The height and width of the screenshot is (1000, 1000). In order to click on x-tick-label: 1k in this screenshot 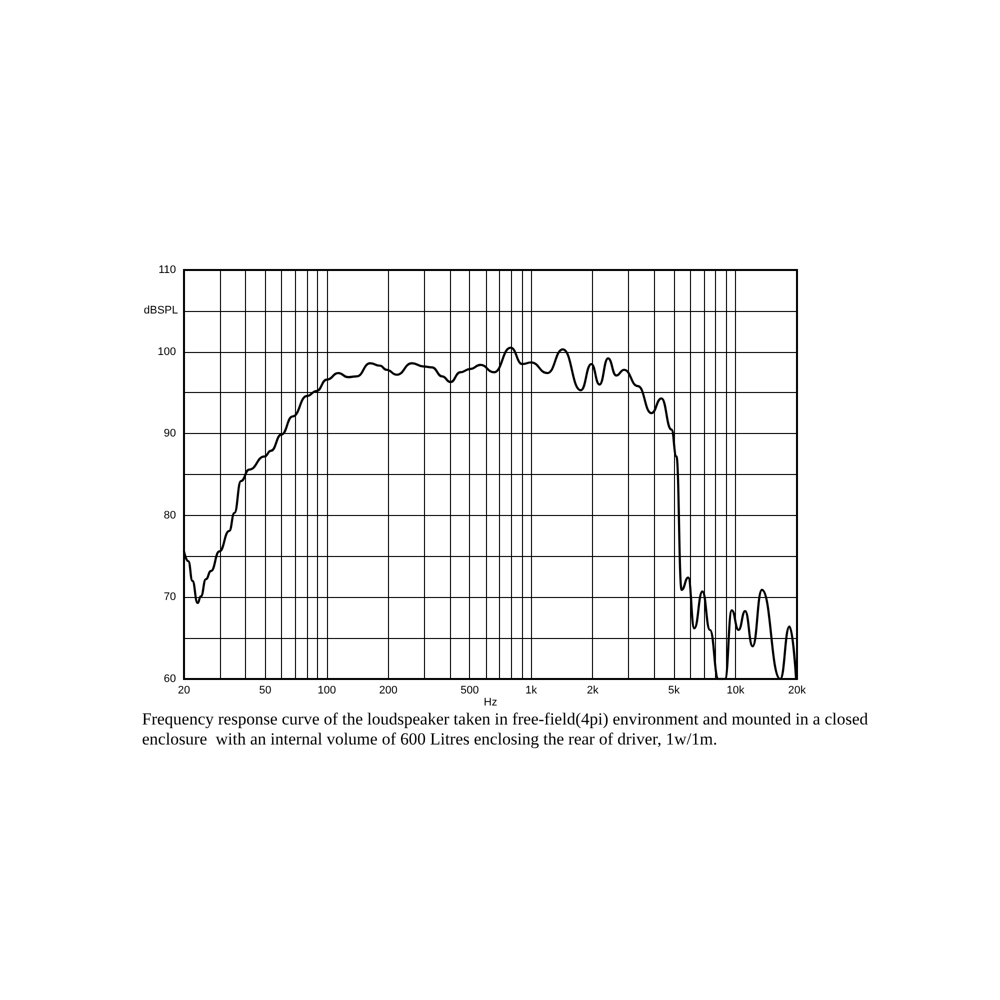, I will do `click(531, 690)`.